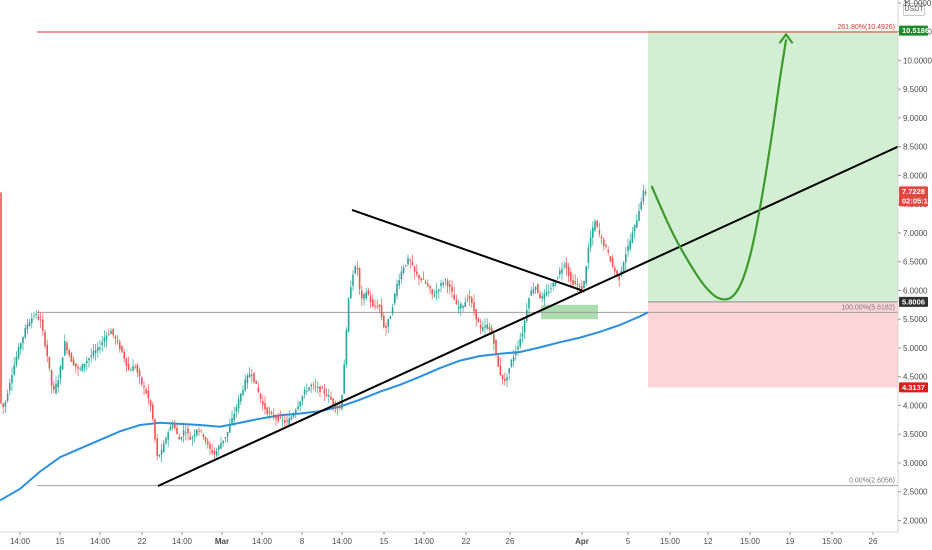  Describe the element at coordinates (182, 541) in the screenshot. I see `time-tick-label: 14:00` at that location.